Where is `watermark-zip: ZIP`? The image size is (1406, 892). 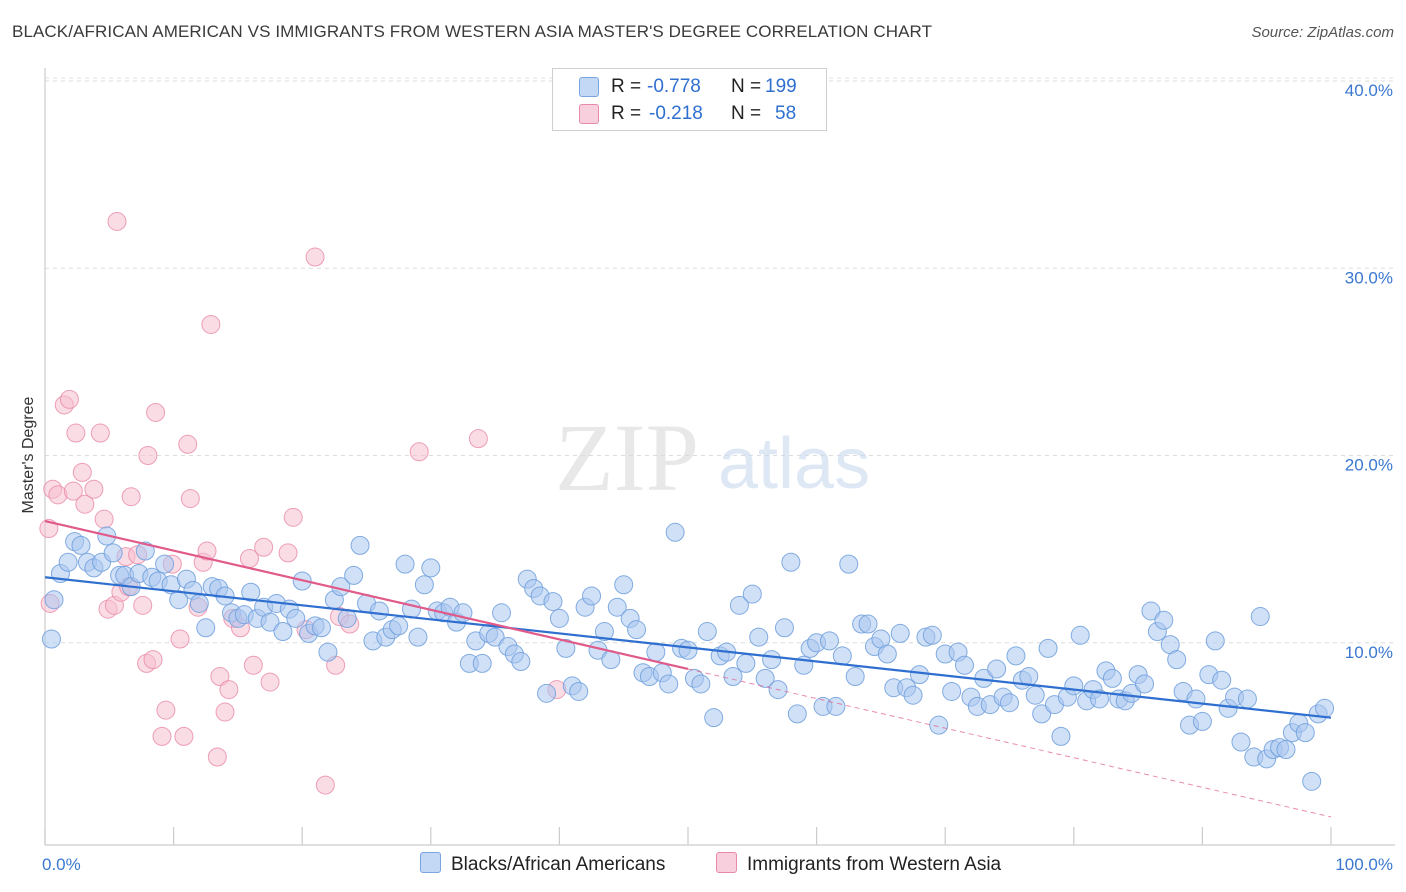 watermark-zip: ZIP is located at coordinates (627, 457).